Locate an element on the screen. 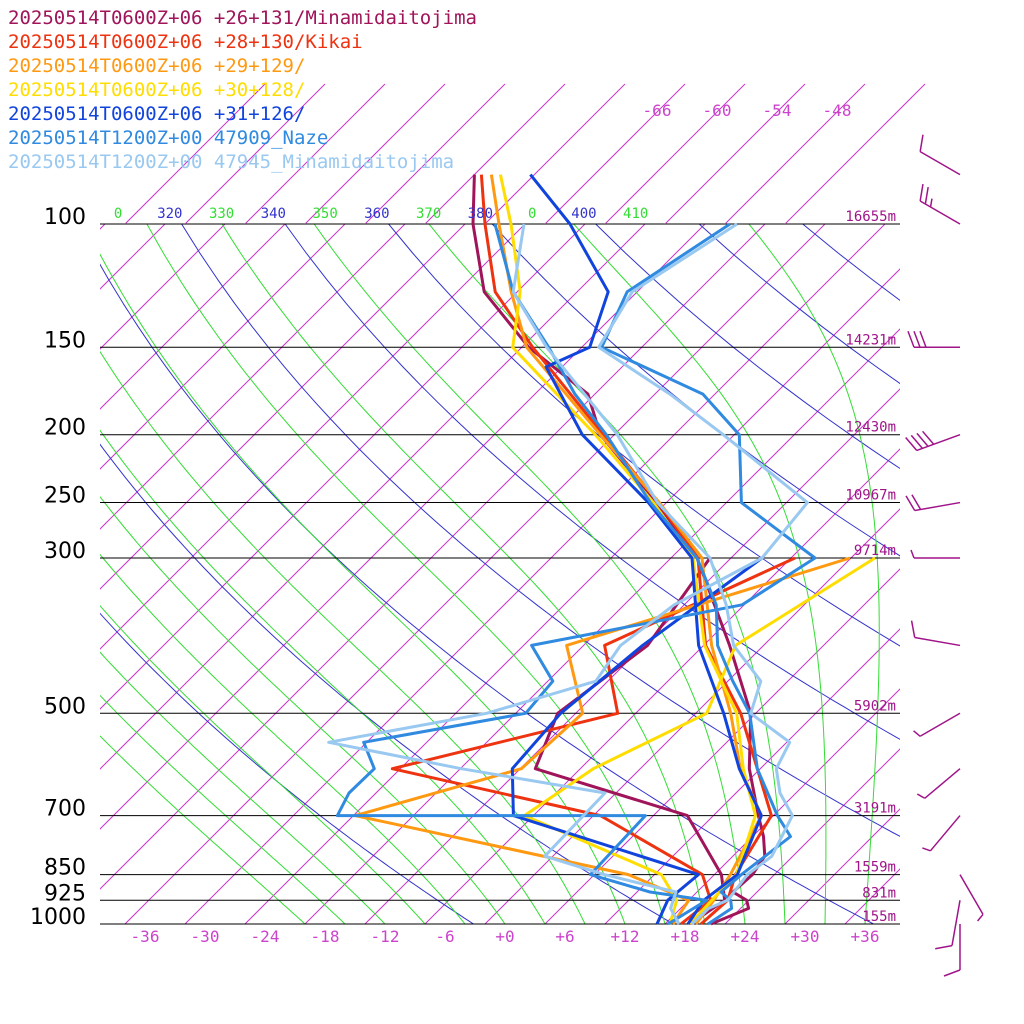 The image size is (1024, 1024). height-label: 3191m is located at coordinates (875, 809).